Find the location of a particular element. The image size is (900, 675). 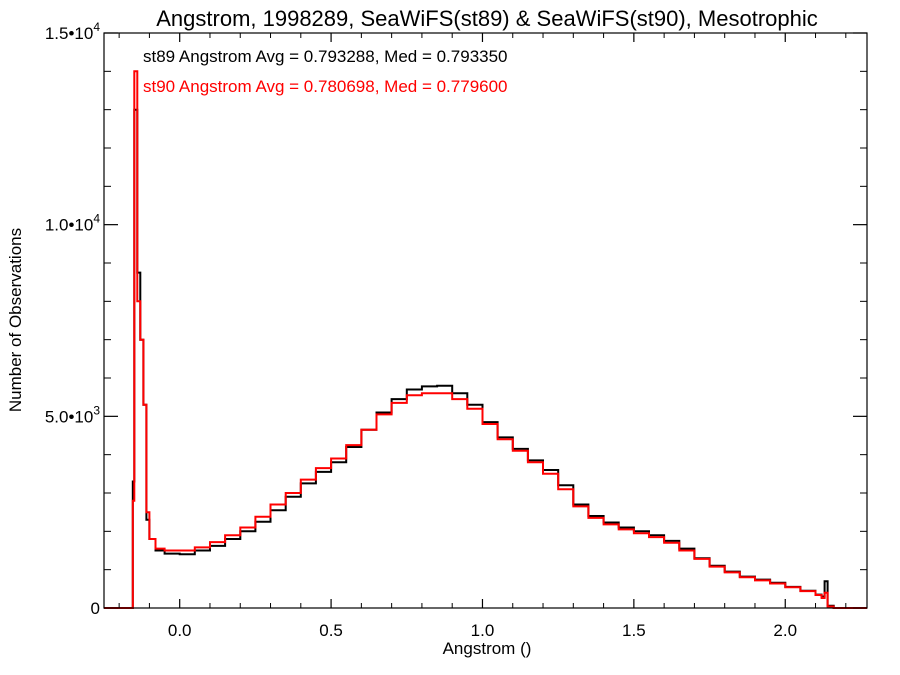

y-tick-label: 1.5•104 is located at coordinates (73, 31).